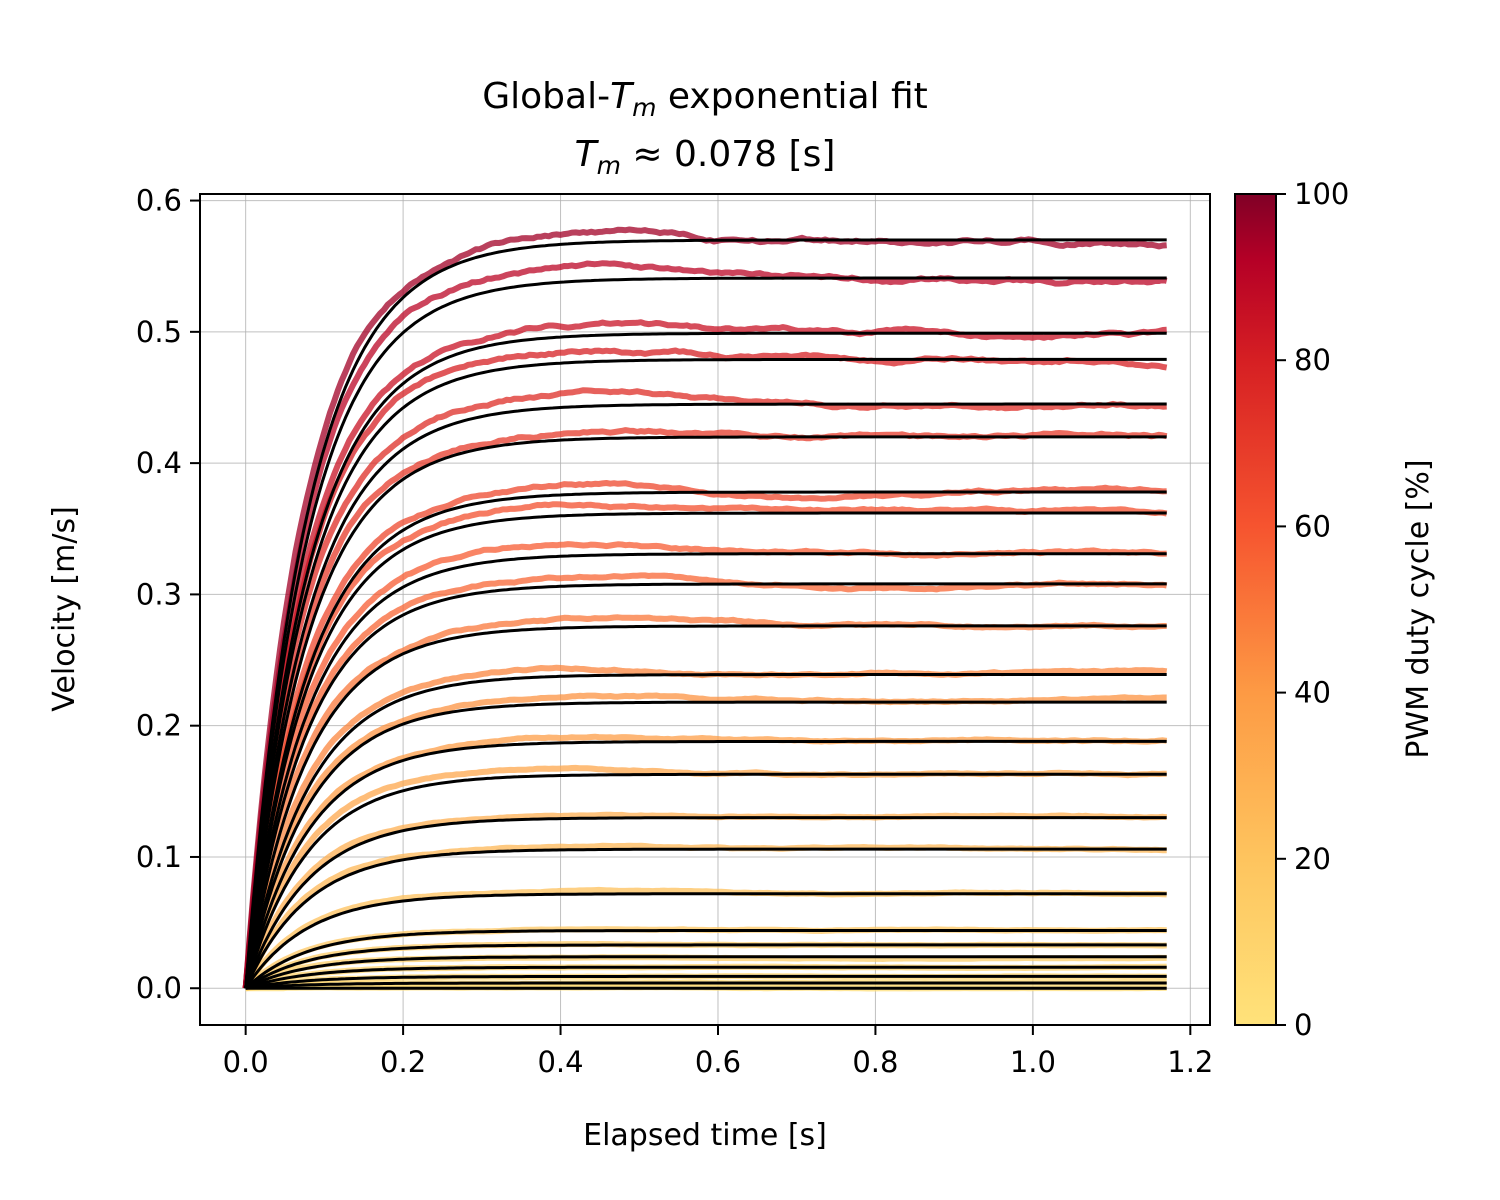  Describe the element at coordinates (159, 726) in the screenshot. I see `y-tick-label: 0.2` at that location.